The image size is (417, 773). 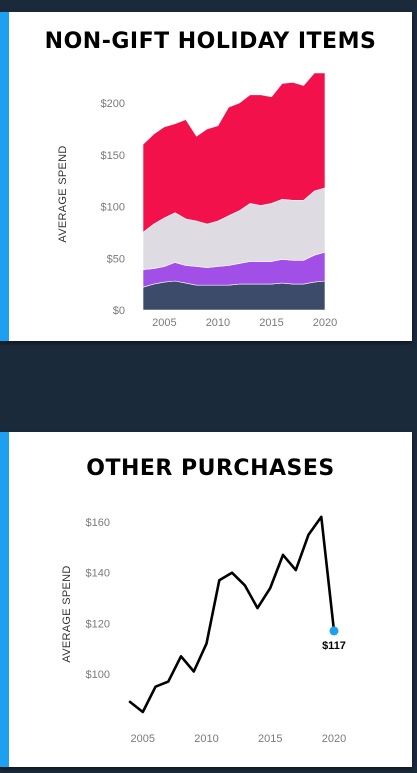 What do you see at coordinates (210, 41) in the screenshot?
I see `chart-title: NON-GIFT HOLIDAY ITEMS` at bounding box center [210, 41].